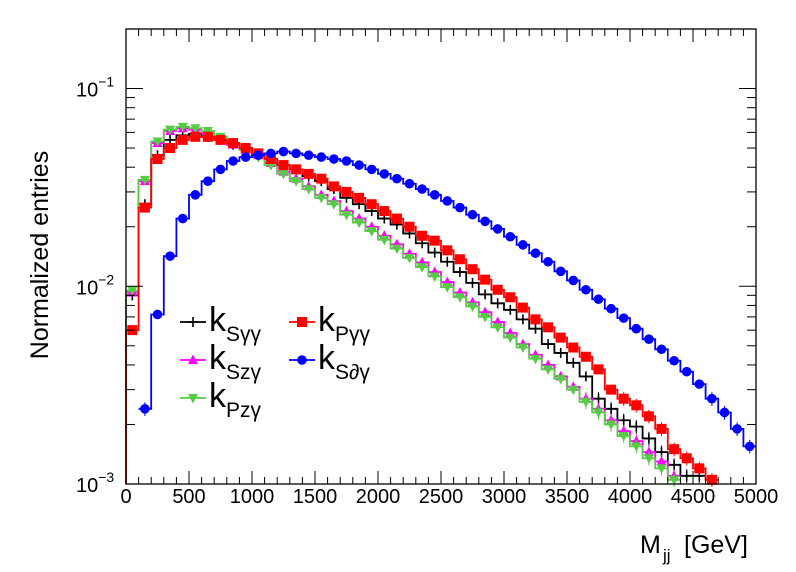  What do you see at coordinates (95, 483) in the screenshot?
I see `y-tick-label: 10⁻³` at bounding box center [95, 483].